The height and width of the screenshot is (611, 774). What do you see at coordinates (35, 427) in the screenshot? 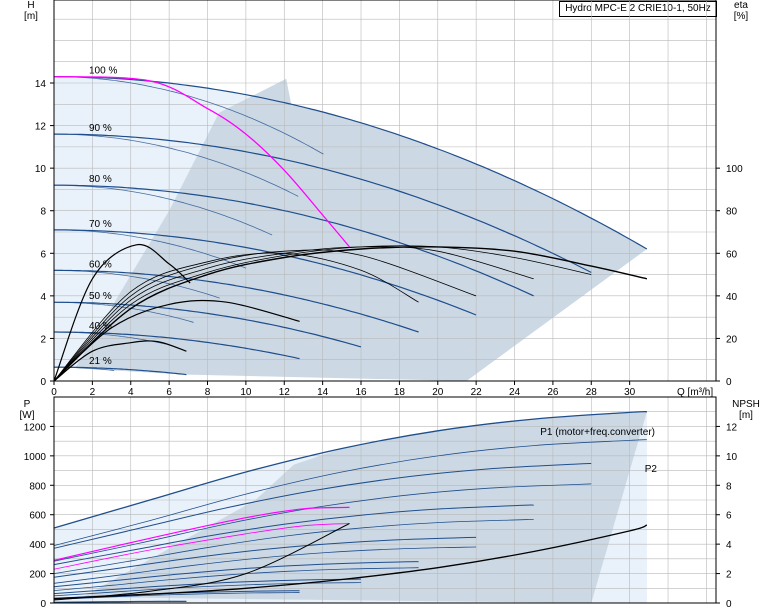
I see `y-tick-label-left: 1200` at bounding box center [35, 427].